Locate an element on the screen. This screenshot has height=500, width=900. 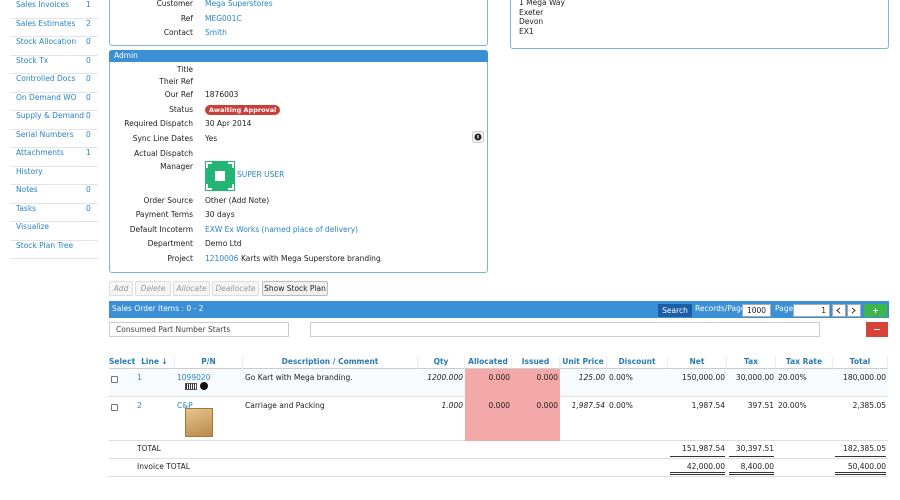
column-header: Tax is located at coordinates (751, 362).